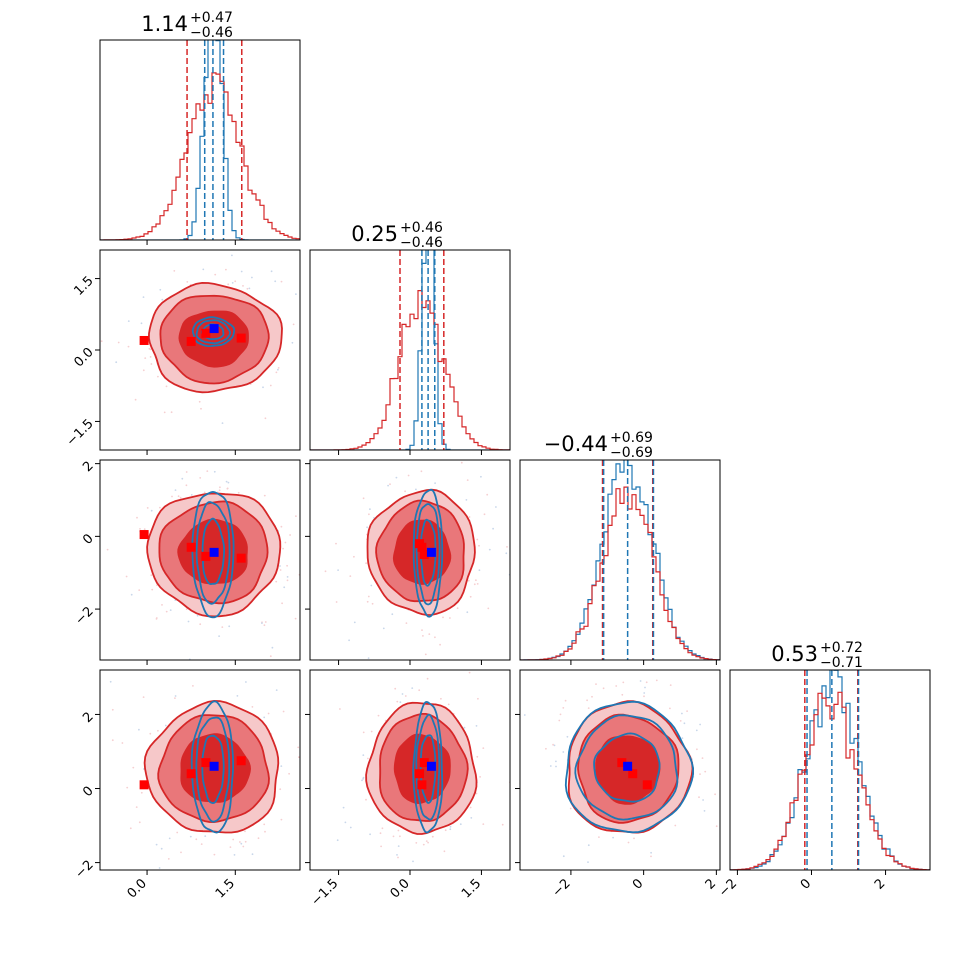 The width and height of the screenshot is (970, 970). Describe the element at coordinates (806, 884) in the screenshot. I see `x-tick-label: 0` at that location.